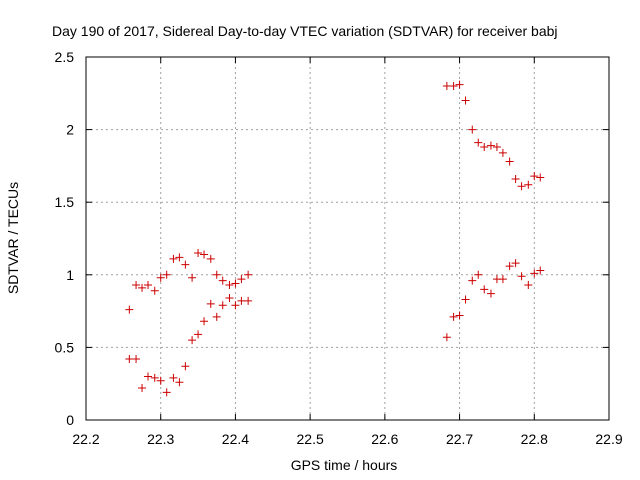 The width and height of the screenshot is (640, 480). Describe the element at coordinates (160, 439) in the screenshot. I see `x-tick-label: 22.3` at that location.